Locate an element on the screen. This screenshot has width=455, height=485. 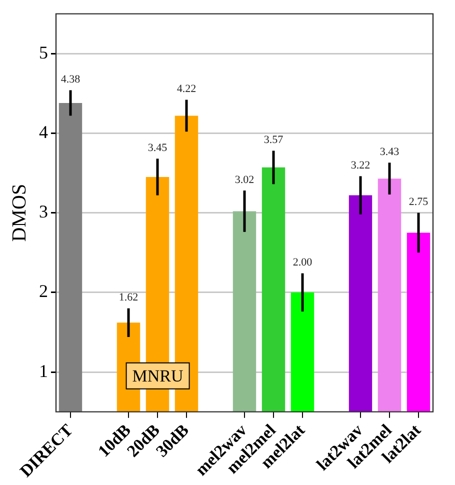
y-tick-label: 4 is located at coordinates (43, 132).